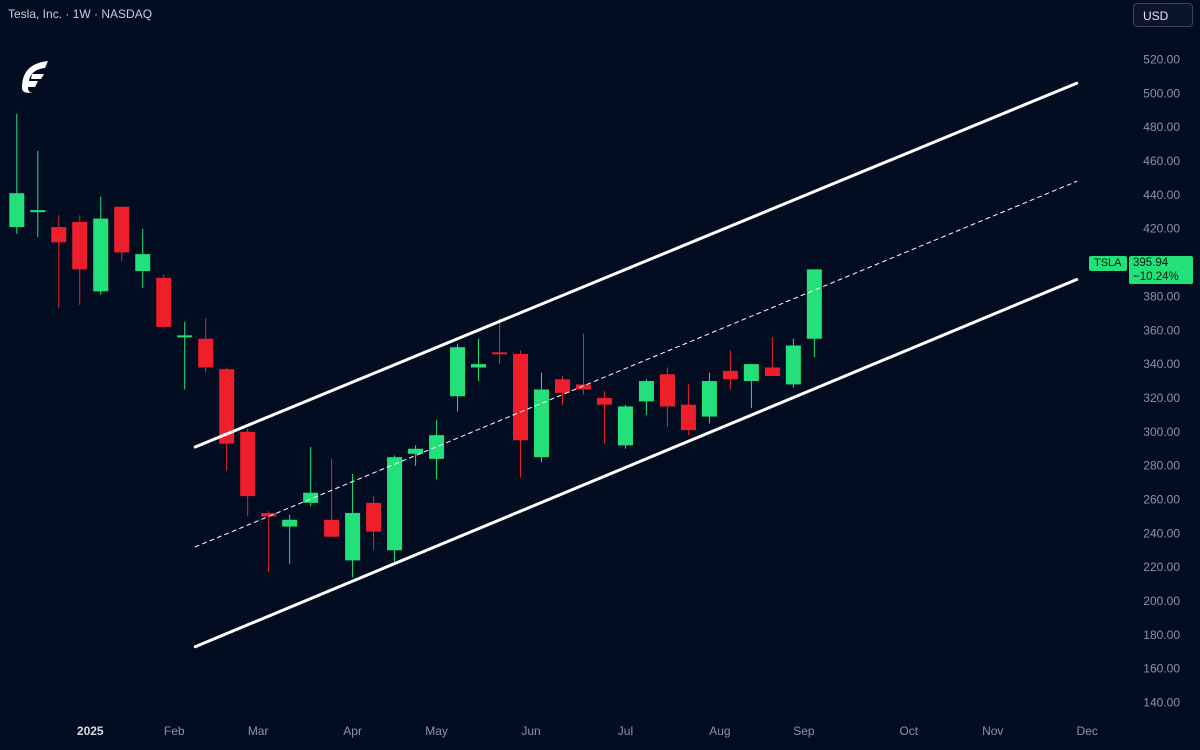 The image size is (1200, 750). Describe the element at coordinates (1161, 229) in the screenshot. I see `y-tick-label: 420.00` at that location.